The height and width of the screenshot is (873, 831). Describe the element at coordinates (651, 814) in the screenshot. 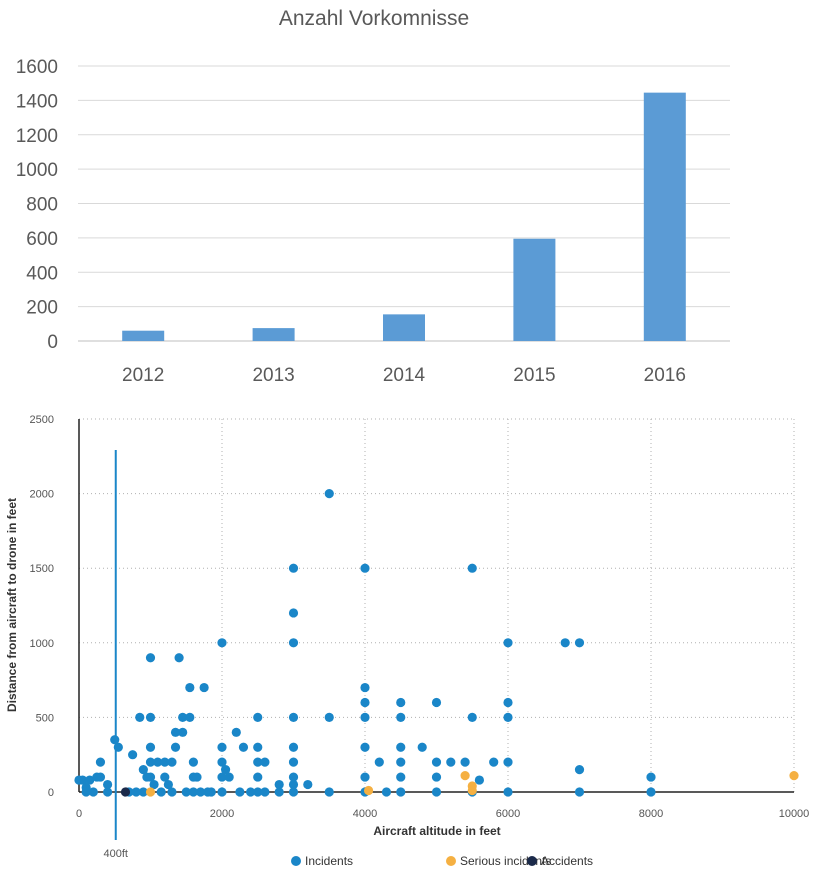

I see `scatter-x-tick-label: 8000` at that location.